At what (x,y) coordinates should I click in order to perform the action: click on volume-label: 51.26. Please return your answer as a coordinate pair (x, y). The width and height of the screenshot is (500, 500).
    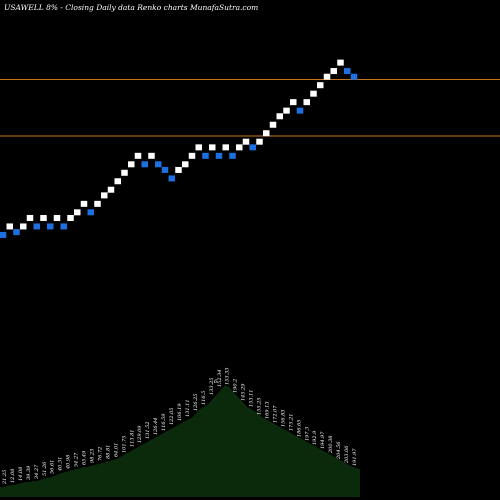
    Looking at the image, I should click on (45, 468).